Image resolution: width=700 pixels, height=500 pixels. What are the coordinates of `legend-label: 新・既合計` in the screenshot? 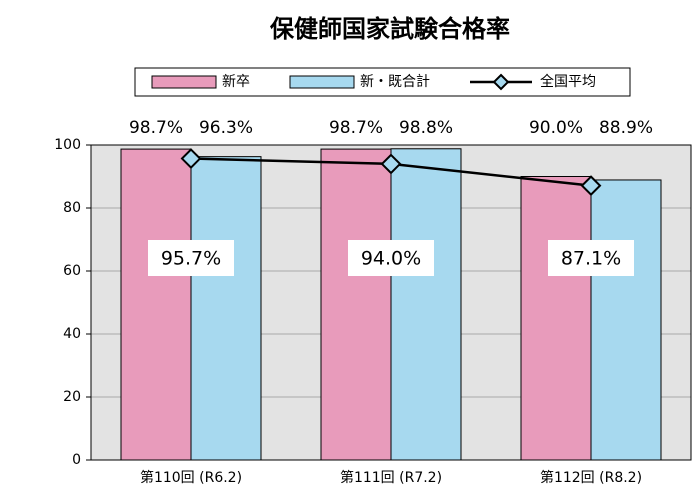 It's located at (395, 82).